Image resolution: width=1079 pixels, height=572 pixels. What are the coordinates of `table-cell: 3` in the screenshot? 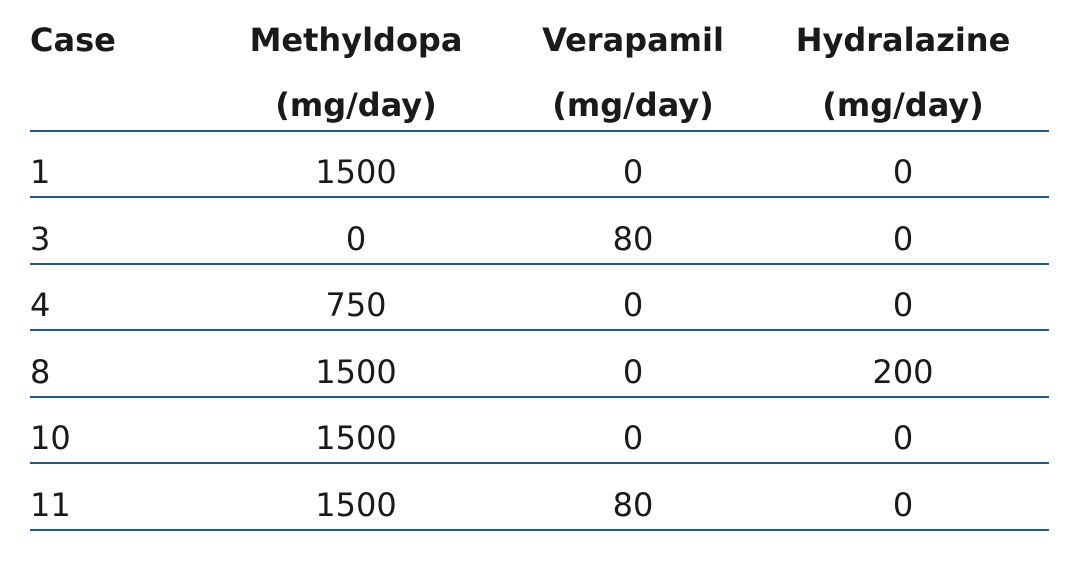 It's located at (40, 238).